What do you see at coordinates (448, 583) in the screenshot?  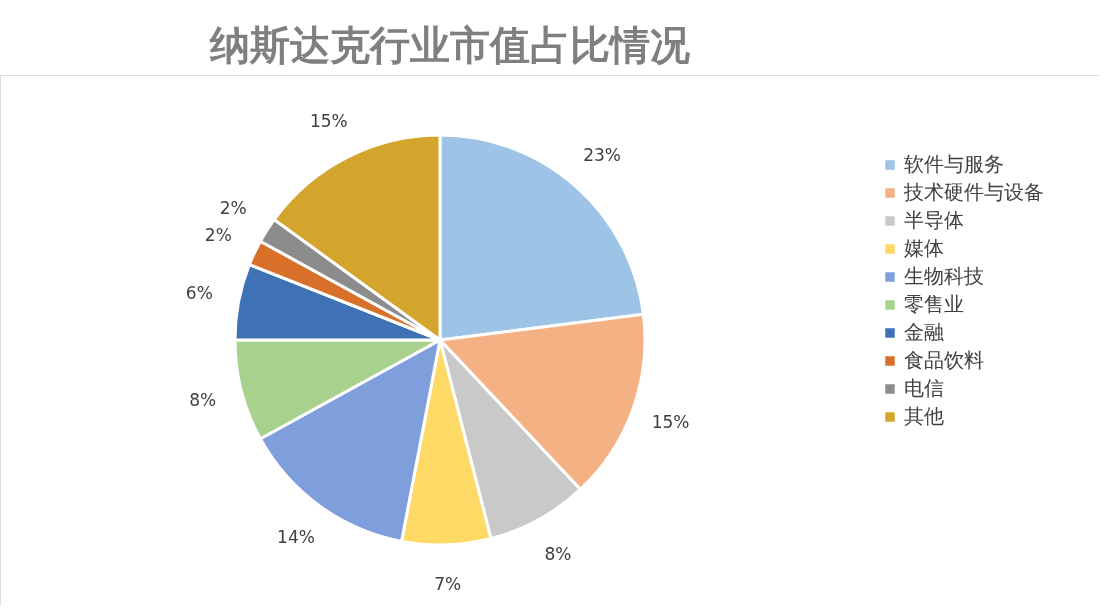 I see `data-label: 7%` at bounding box center [448, 583].